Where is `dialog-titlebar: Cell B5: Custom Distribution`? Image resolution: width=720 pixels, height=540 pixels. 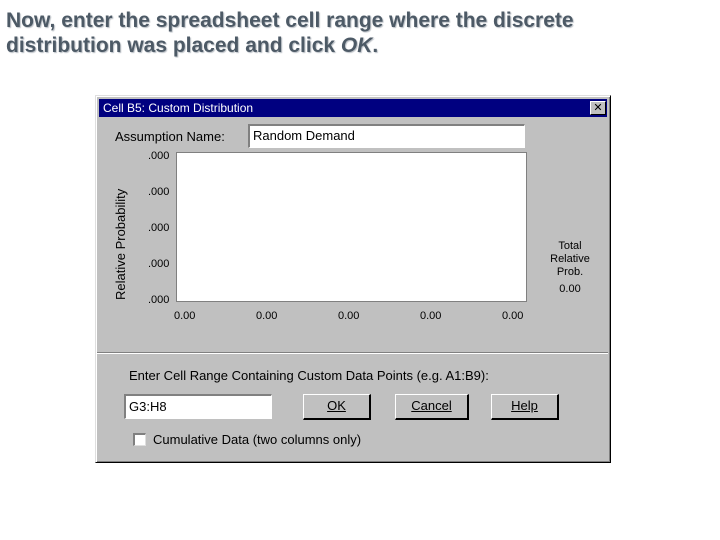 dialog-titlebar: Cell B5: Custom Distribution is located at coordinates (353, 108).